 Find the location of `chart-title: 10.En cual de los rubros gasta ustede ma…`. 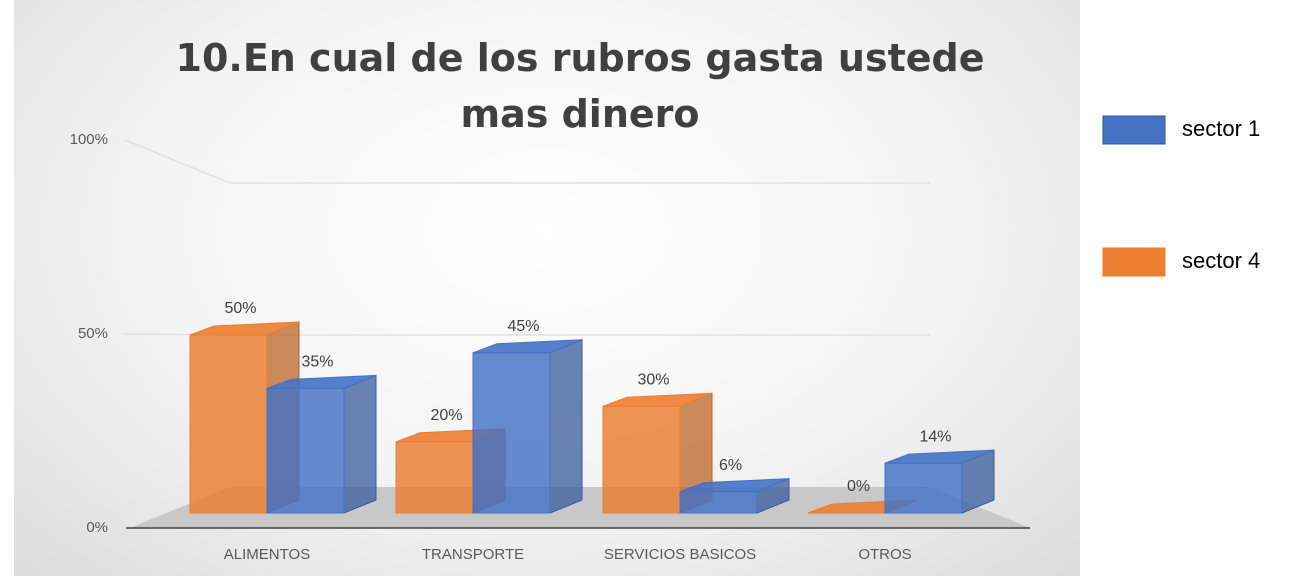

chart-title: 10.En cual de los rubros gasta ustede ma… is located at coordinates (580, 86).